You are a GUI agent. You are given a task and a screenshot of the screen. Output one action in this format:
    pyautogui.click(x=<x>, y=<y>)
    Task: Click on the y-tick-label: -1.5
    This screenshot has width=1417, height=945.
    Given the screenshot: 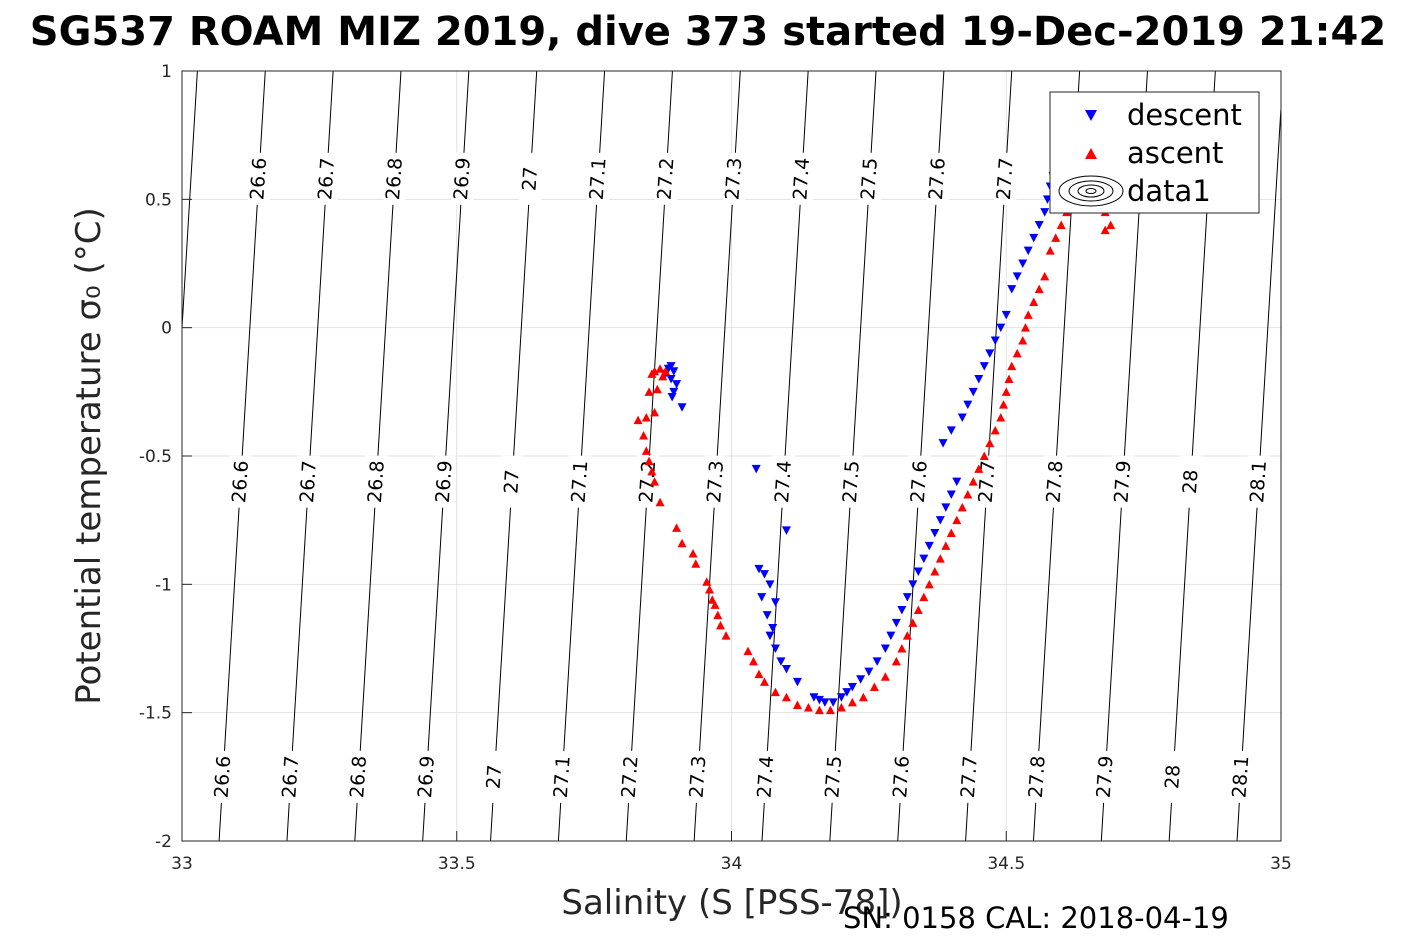 What is the action you would take?
    pyautogui.click(x=155, y=714)
    